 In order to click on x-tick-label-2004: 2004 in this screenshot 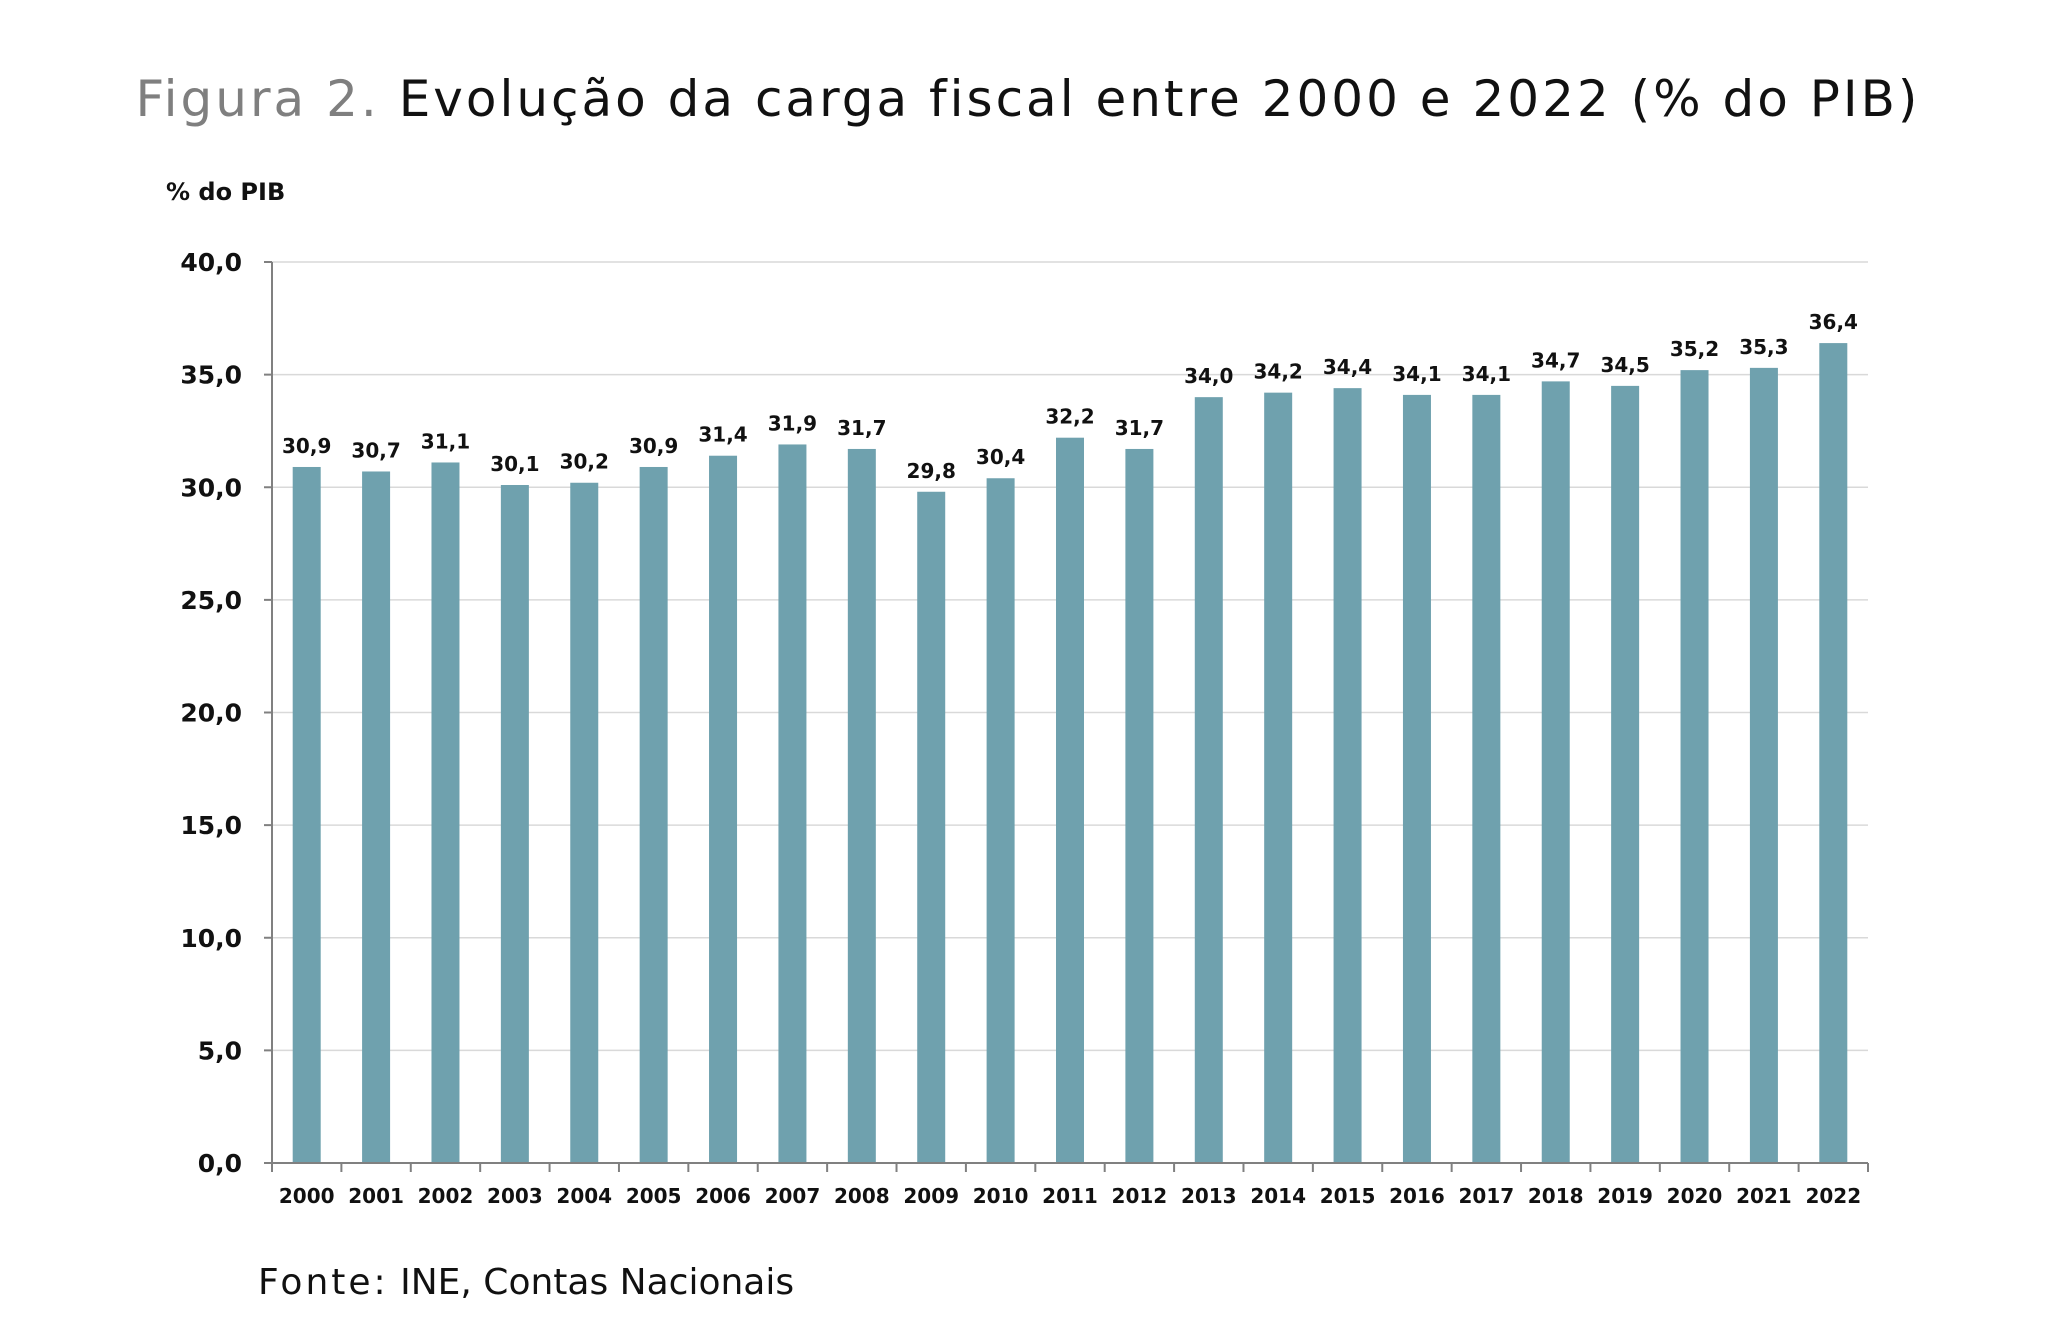, I will do `click(584, 1196)`.